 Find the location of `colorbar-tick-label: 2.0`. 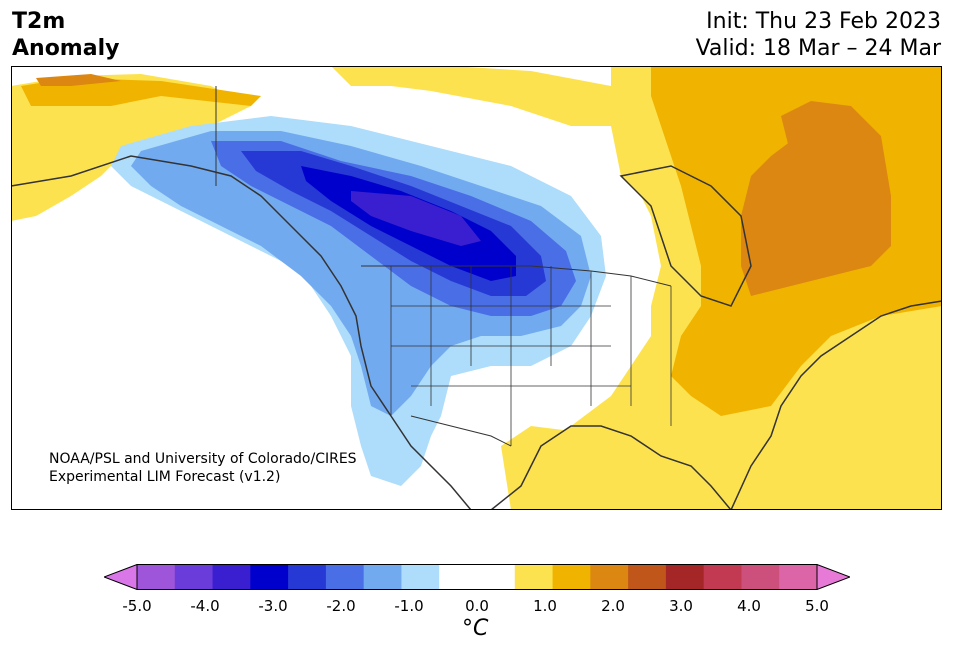

colorbar-tick-label: 2.0 is located at coordinates (613, 606).